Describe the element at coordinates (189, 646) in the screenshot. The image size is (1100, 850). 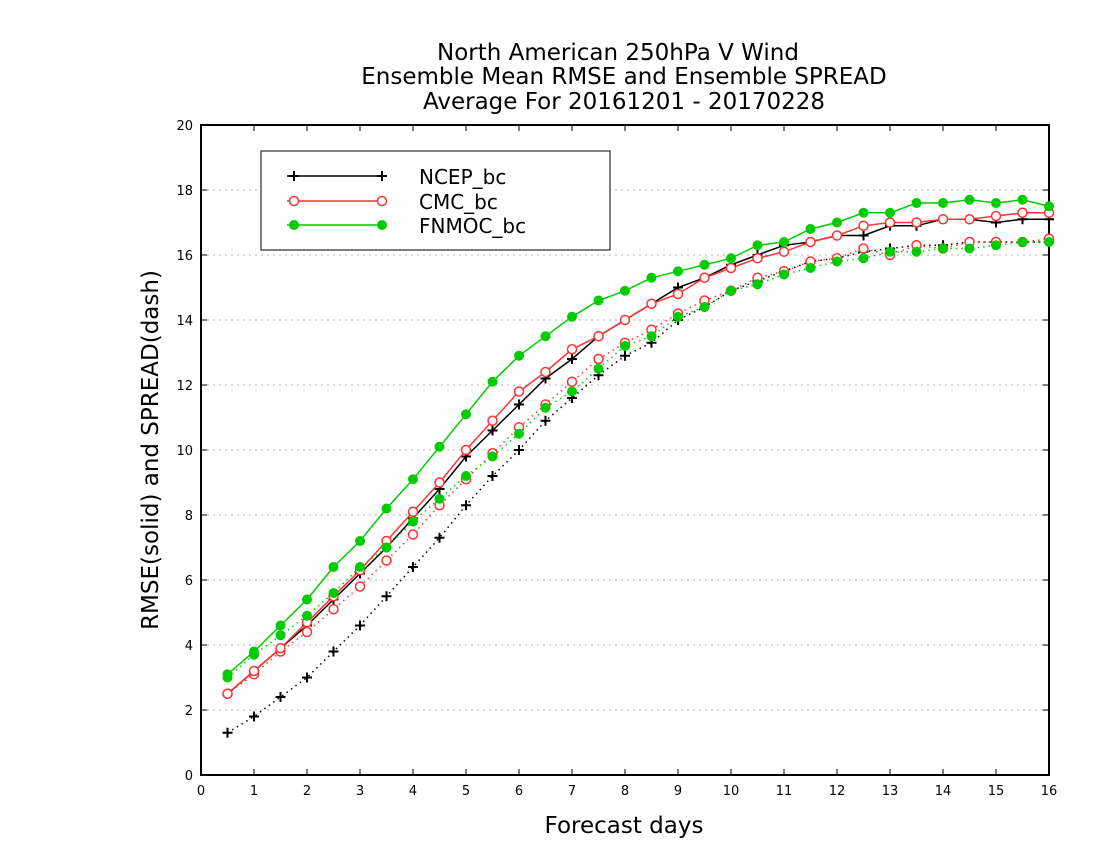
I see `y-tick-label: 4` at that location.